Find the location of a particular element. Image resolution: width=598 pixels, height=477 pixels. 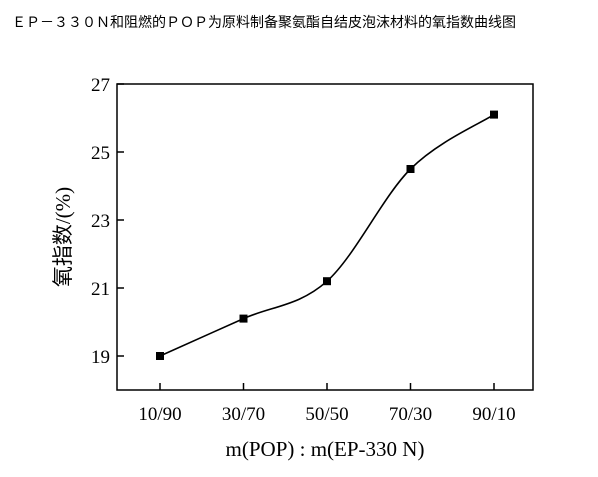

x-tick-label: 50/50 is located at coordinates (326, 414).